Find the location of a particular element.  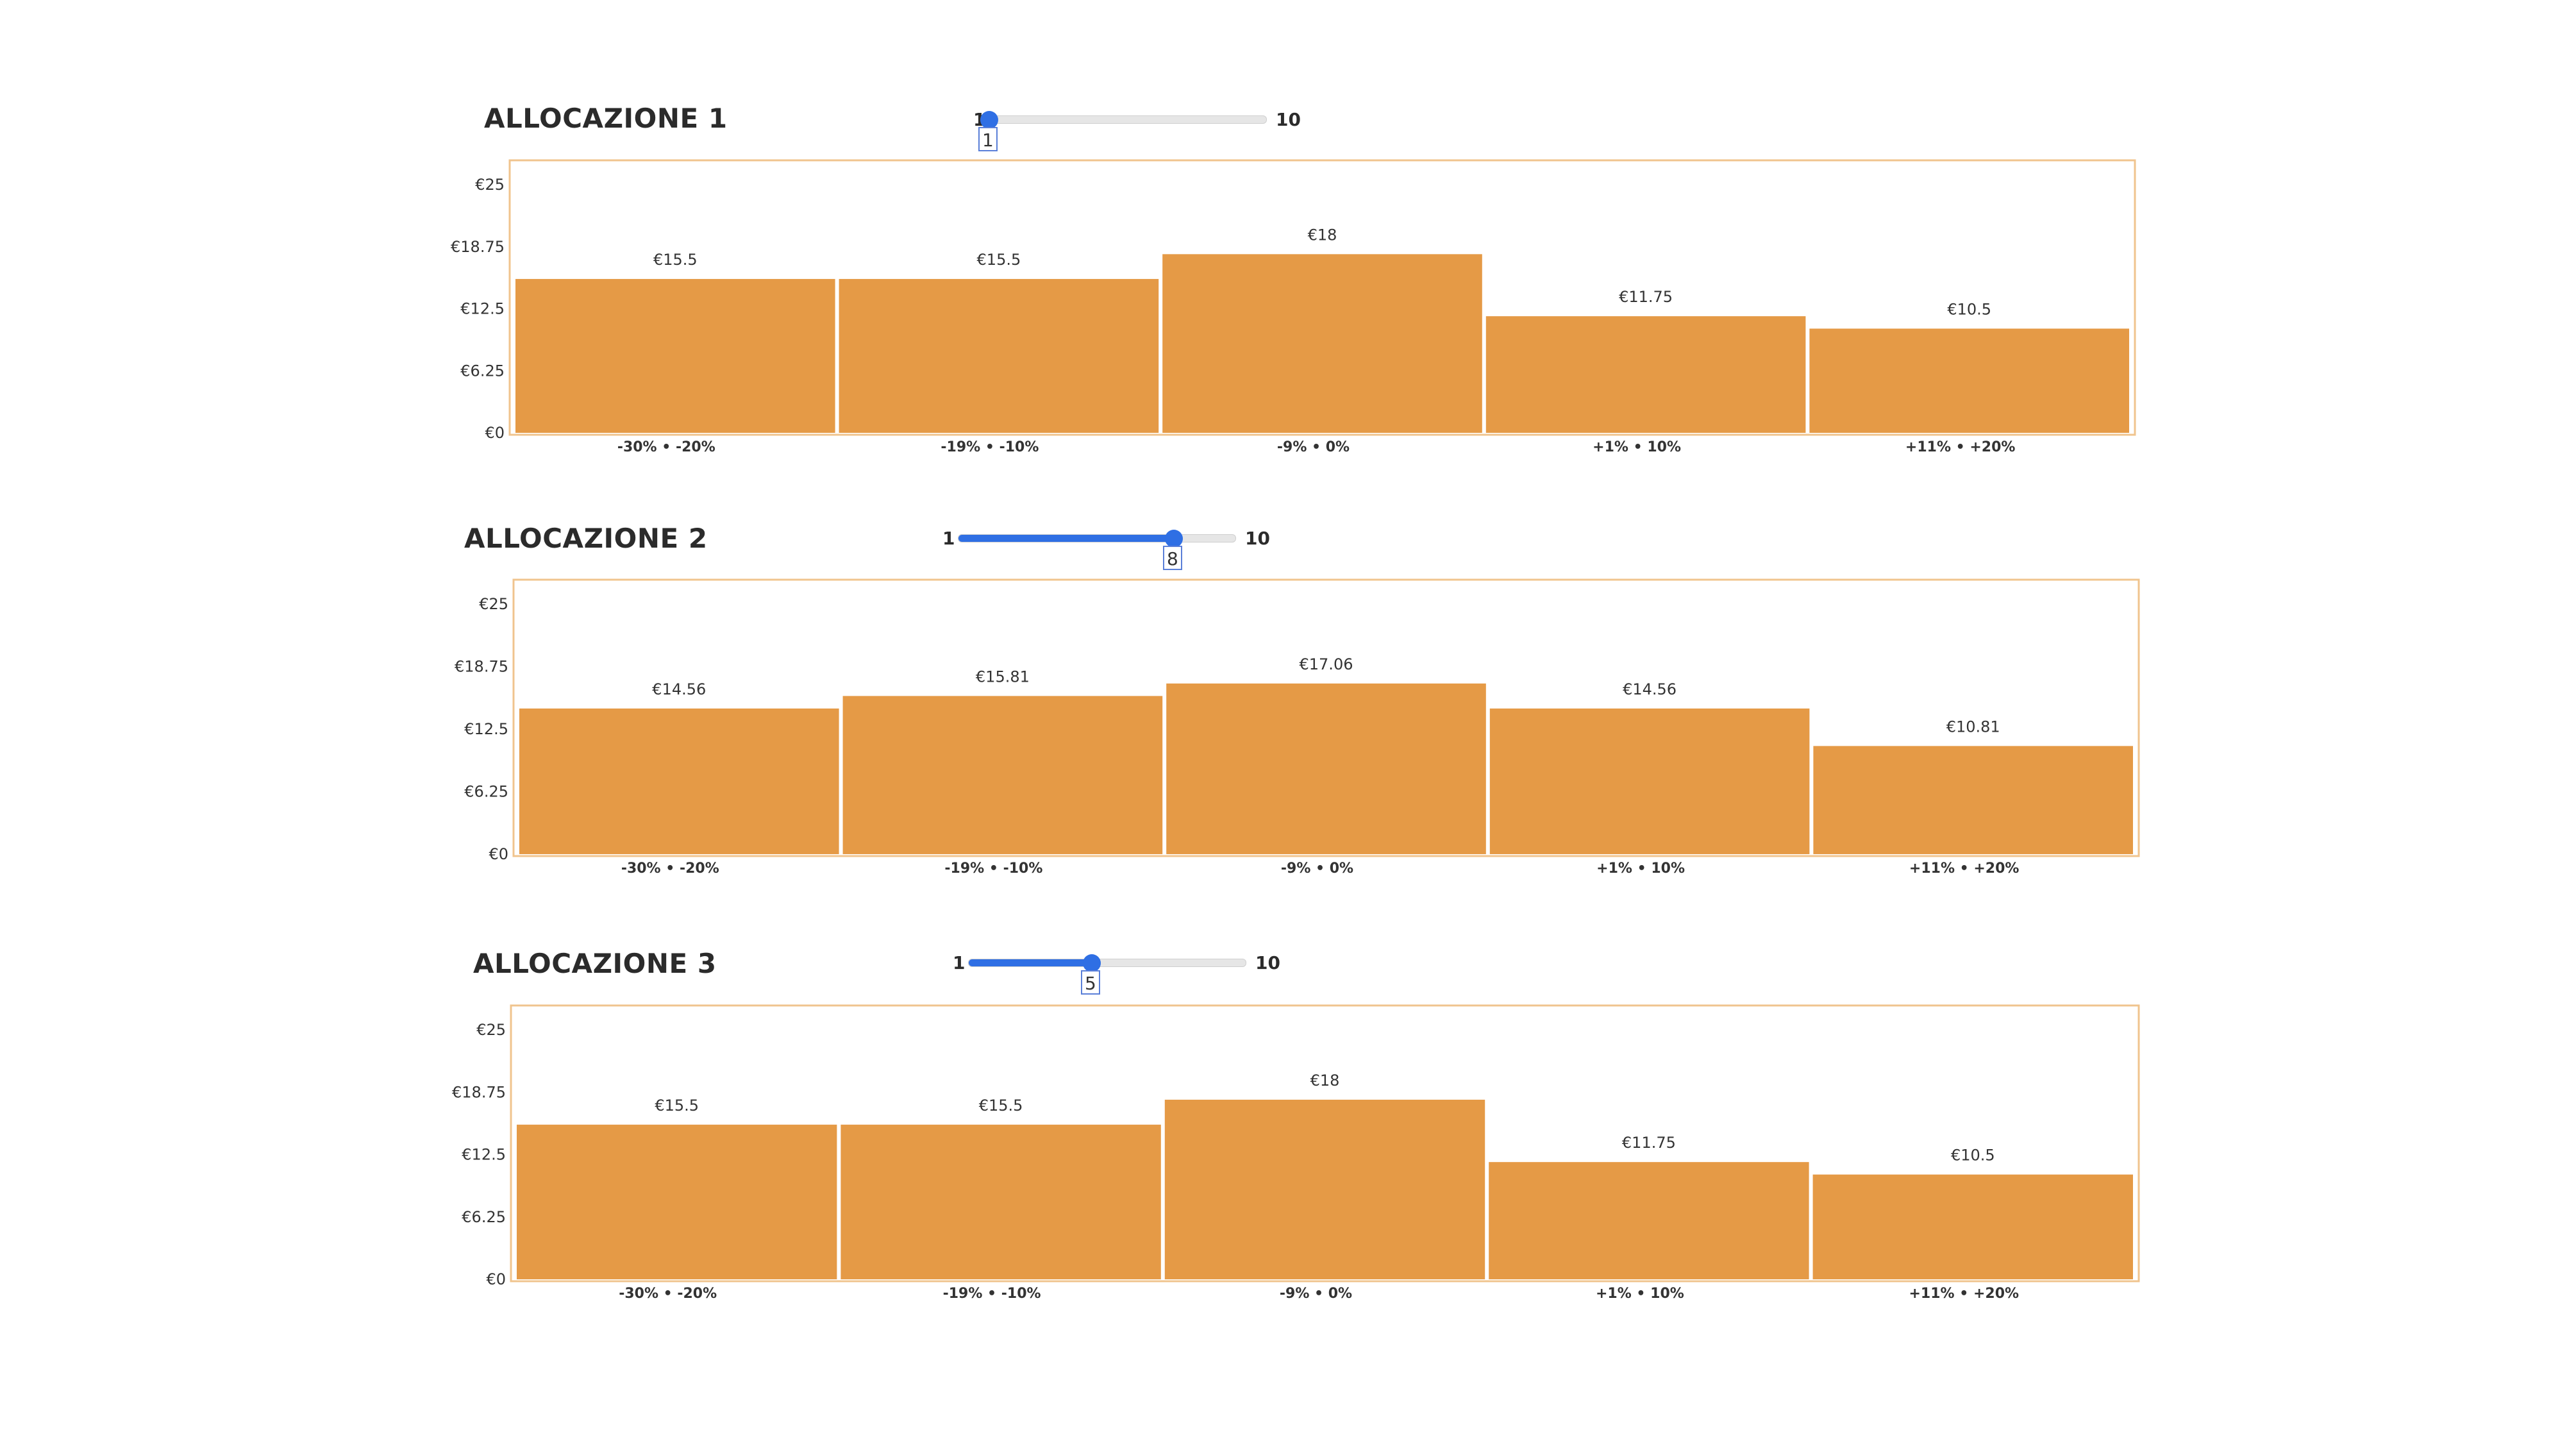

y-tick-label: €6.25 is located at coordinates (484, 1217).